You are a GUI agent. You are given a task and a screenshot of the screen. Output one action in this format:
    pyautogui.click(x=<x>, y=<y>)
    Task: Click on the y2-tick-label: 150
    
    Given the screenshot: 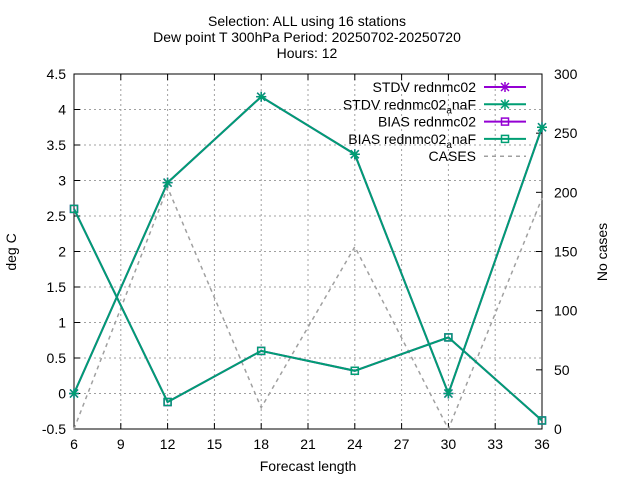 What is the action you would take?
    pyautogui.click(x=566, y=252)
    